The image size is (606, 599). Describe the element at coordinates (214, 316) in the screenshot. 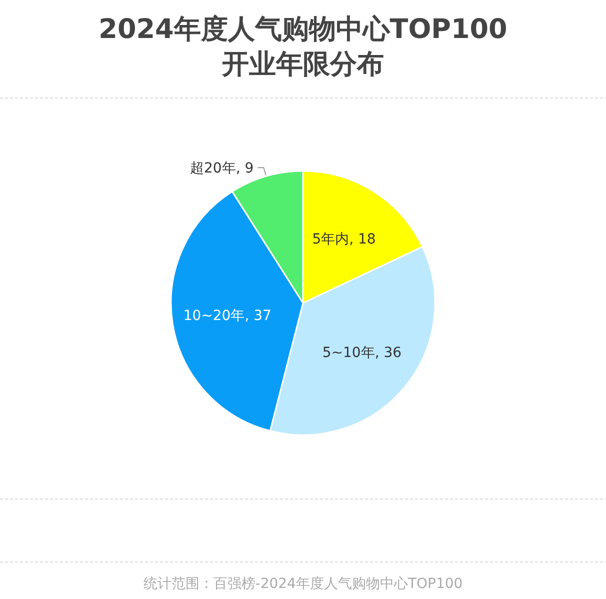

I see `category-label: 10~20年` at that location.